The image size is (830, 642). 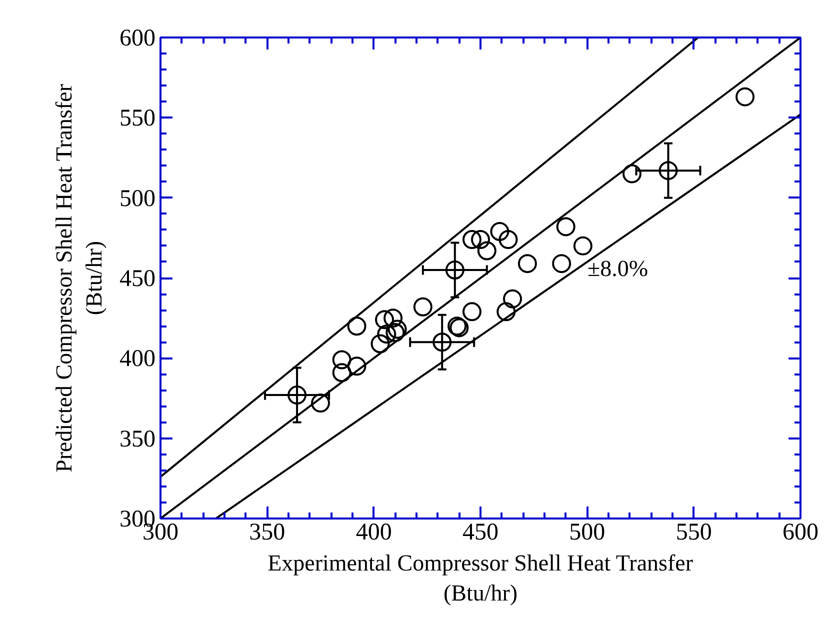 I want to click on y-tick-label: 500, so click(x=138, y=199).